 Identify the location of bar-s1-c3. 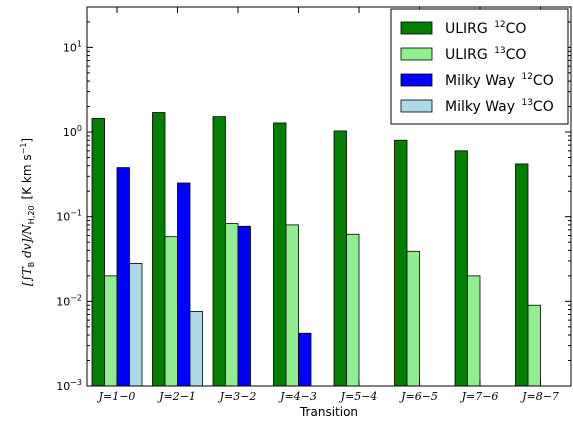
(292, 305).